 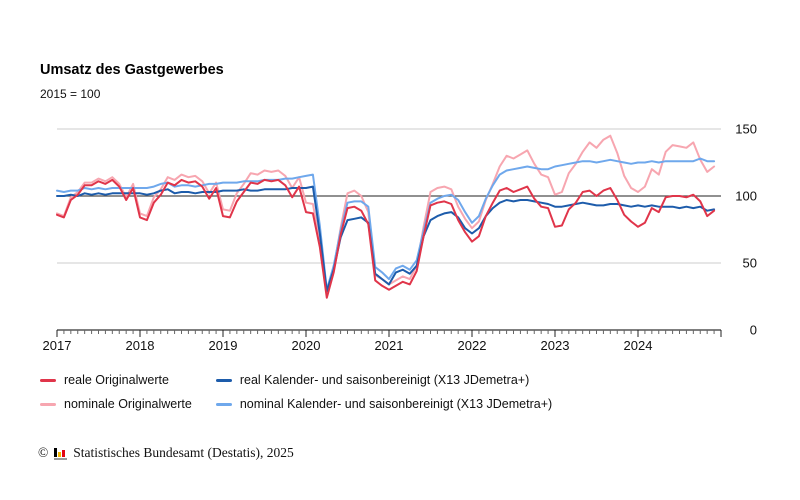 I want to click on y-axis-label-50: 50, so click(x=750, y=263).